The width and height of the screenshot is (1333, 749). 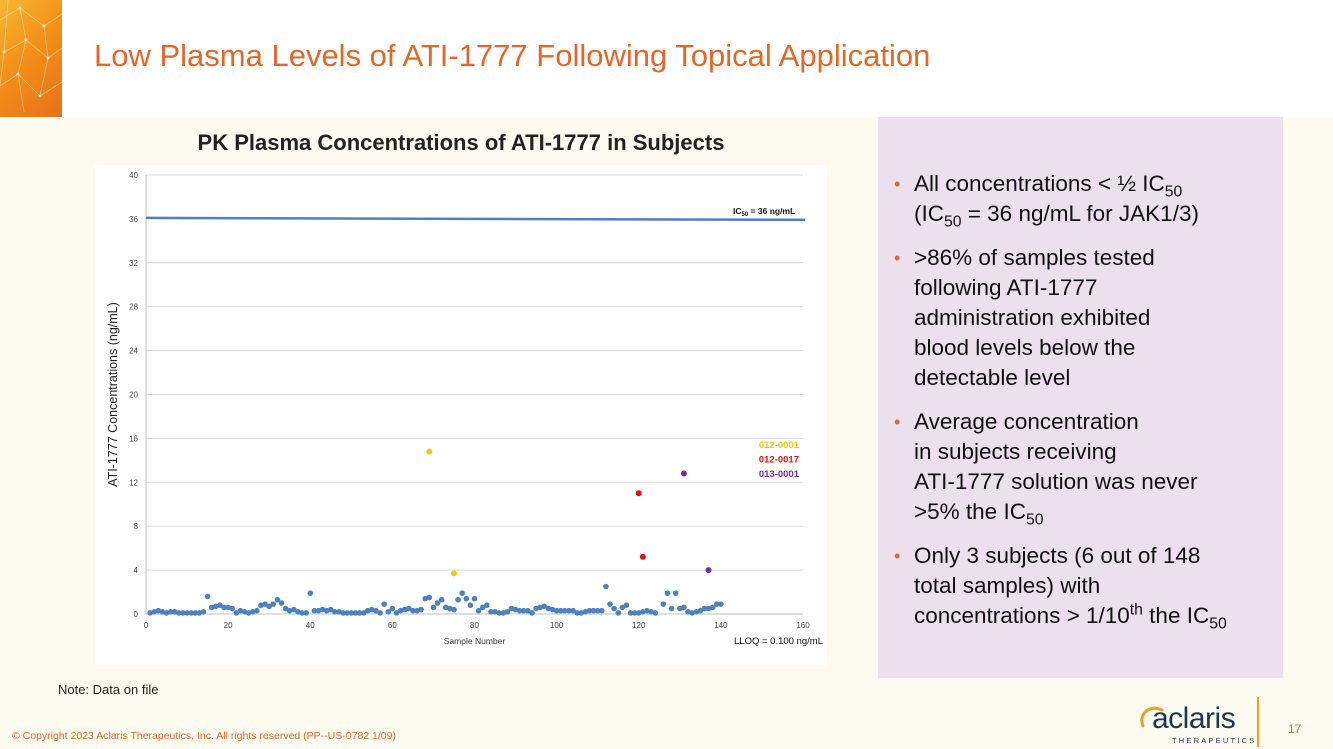 What do you see at coordinates (133, 307) in the screenshot?
I see `y-tick-label: 28` at bounding box center [133, 307].